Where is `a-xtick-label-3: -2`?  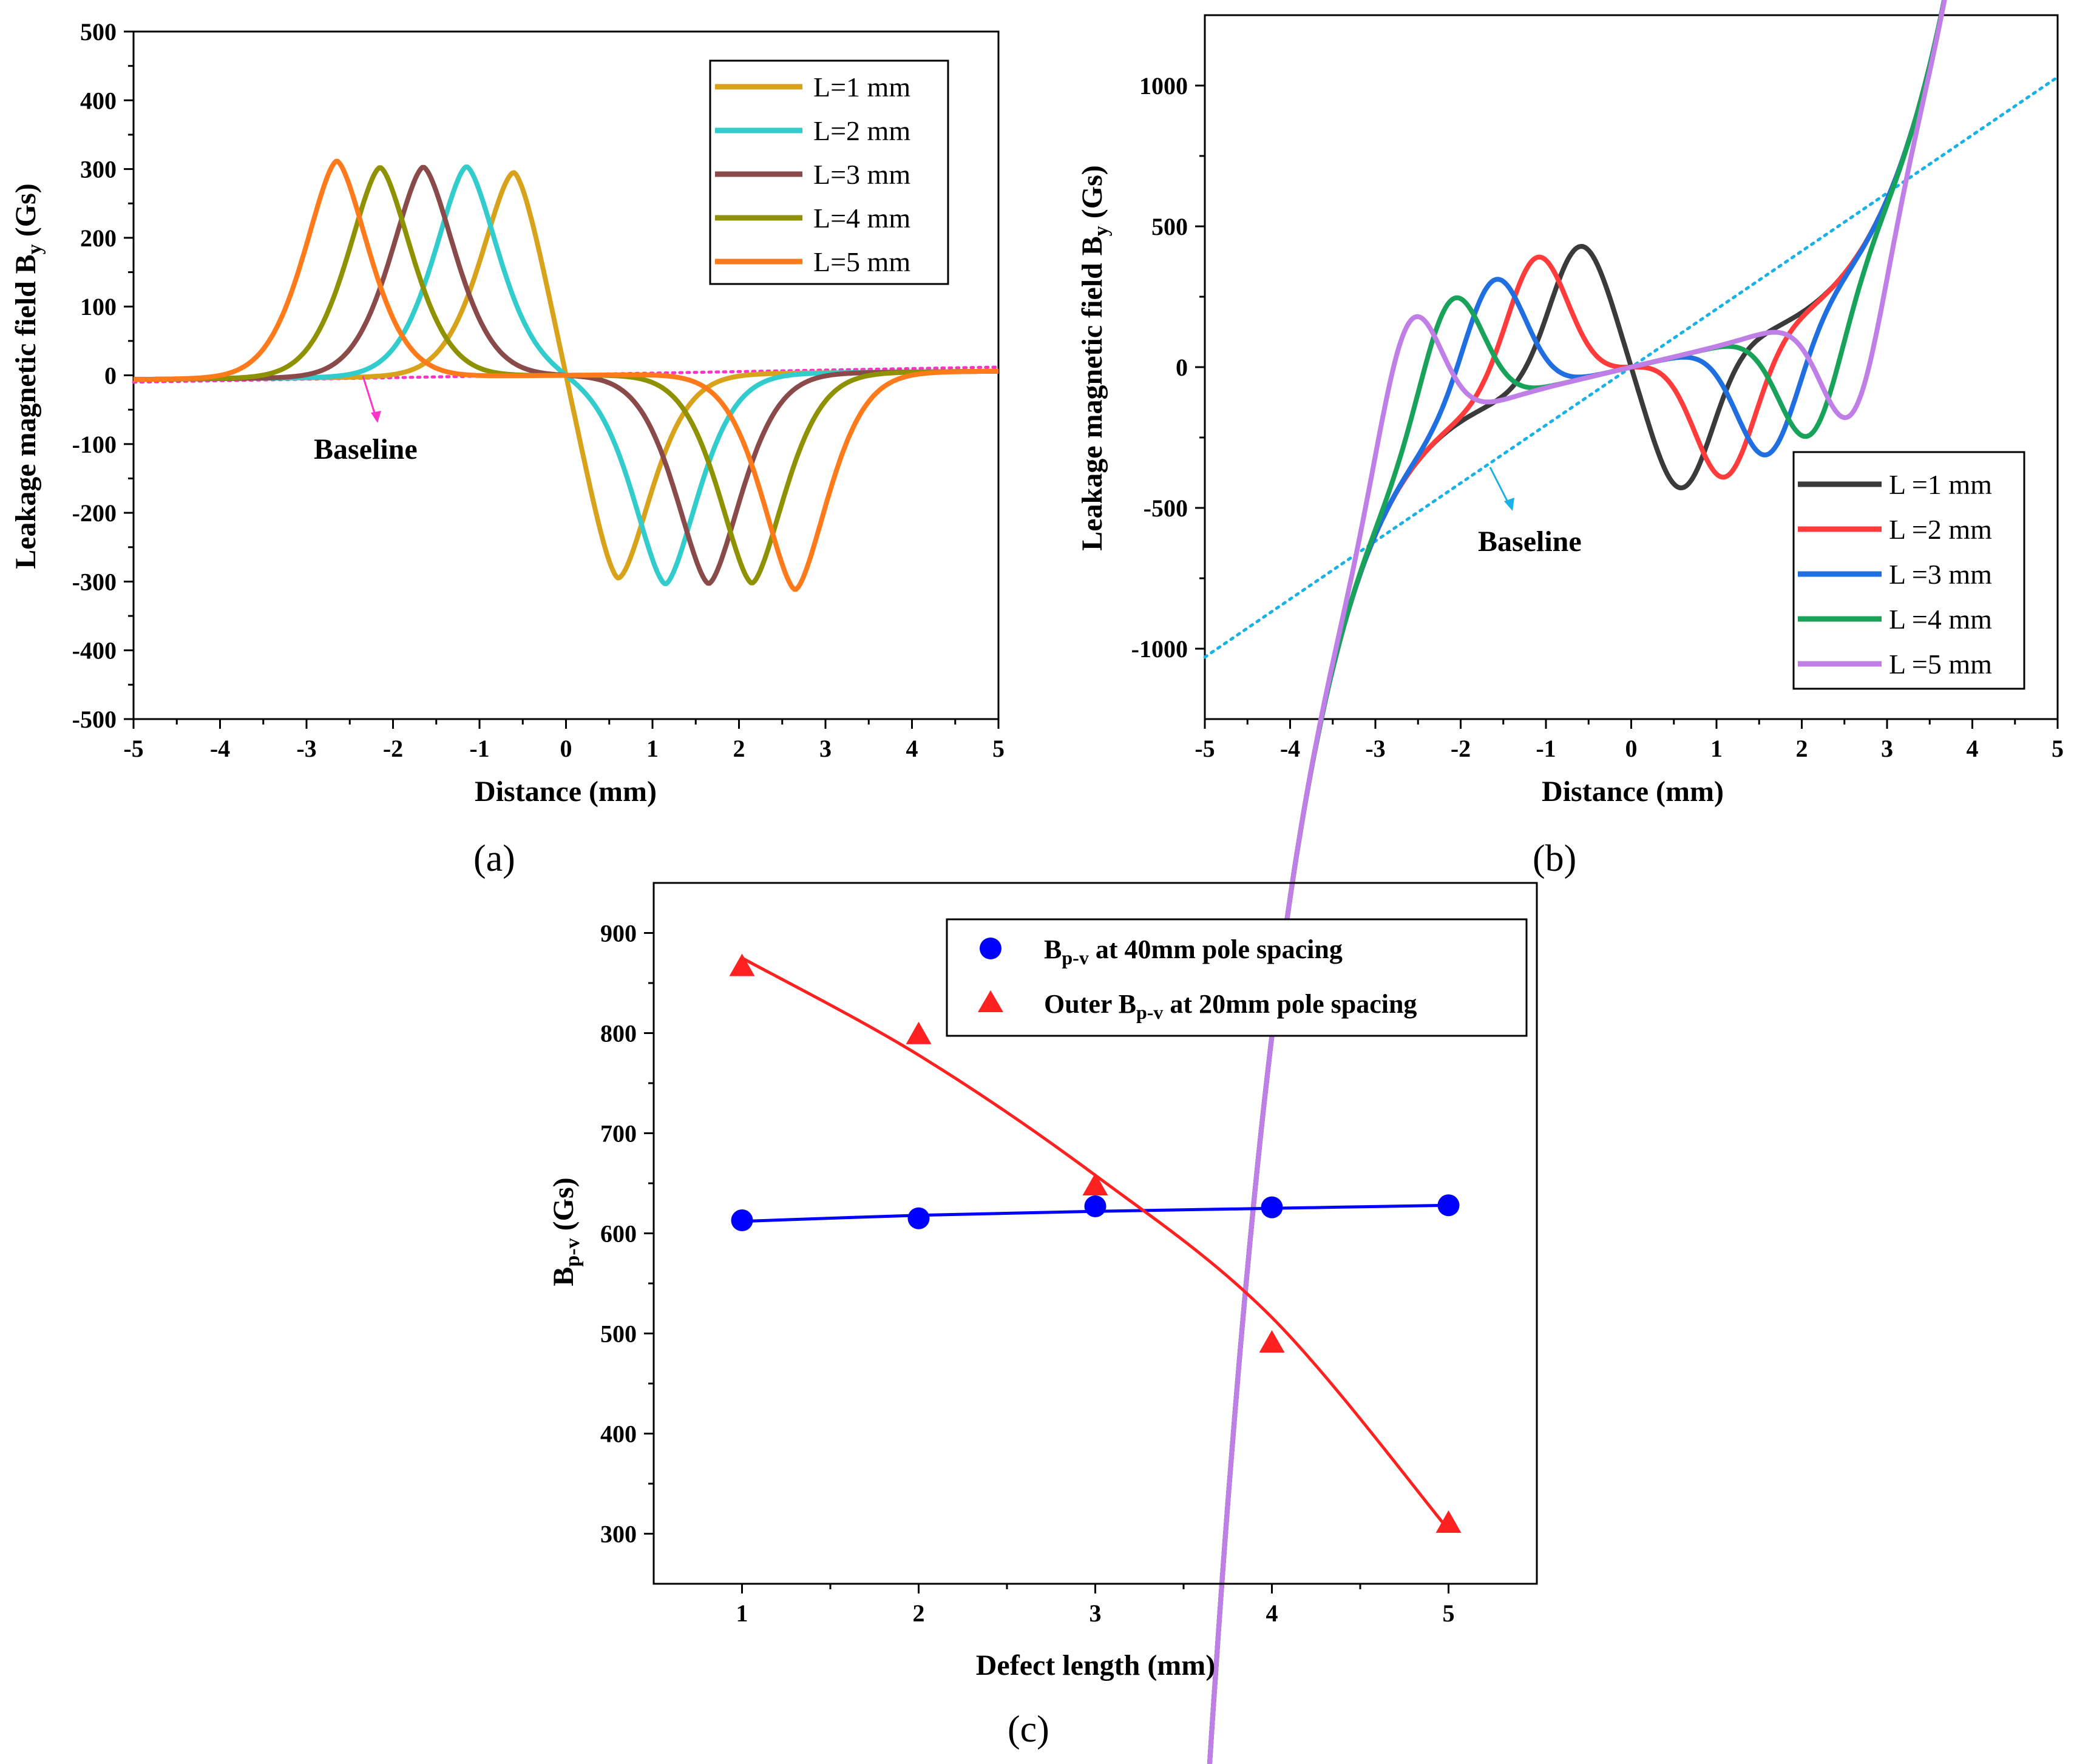
a-xtick-label-3: -2 is located at coordinates (393, 748).